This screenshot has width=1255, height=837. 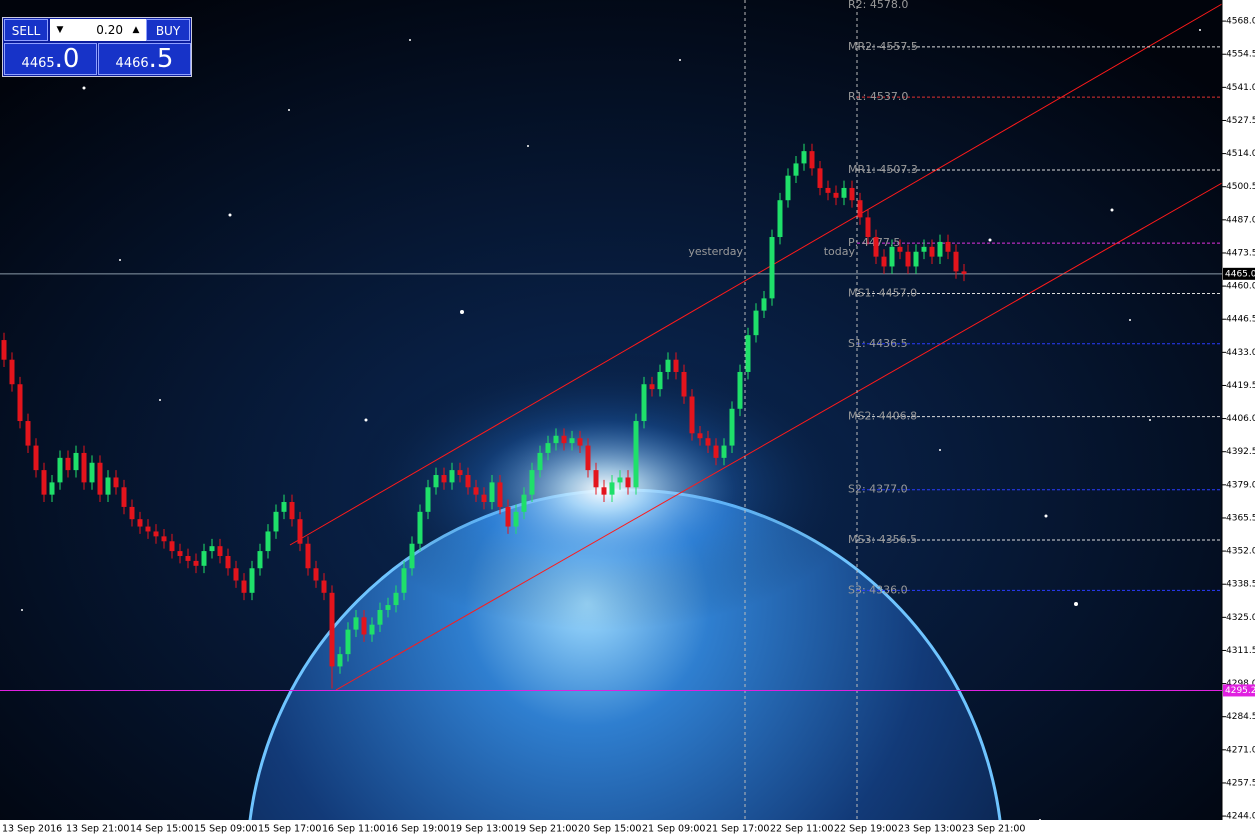 I want to click on x-tick-label: 21 Sep 17:00, so click(x=737, y=829).